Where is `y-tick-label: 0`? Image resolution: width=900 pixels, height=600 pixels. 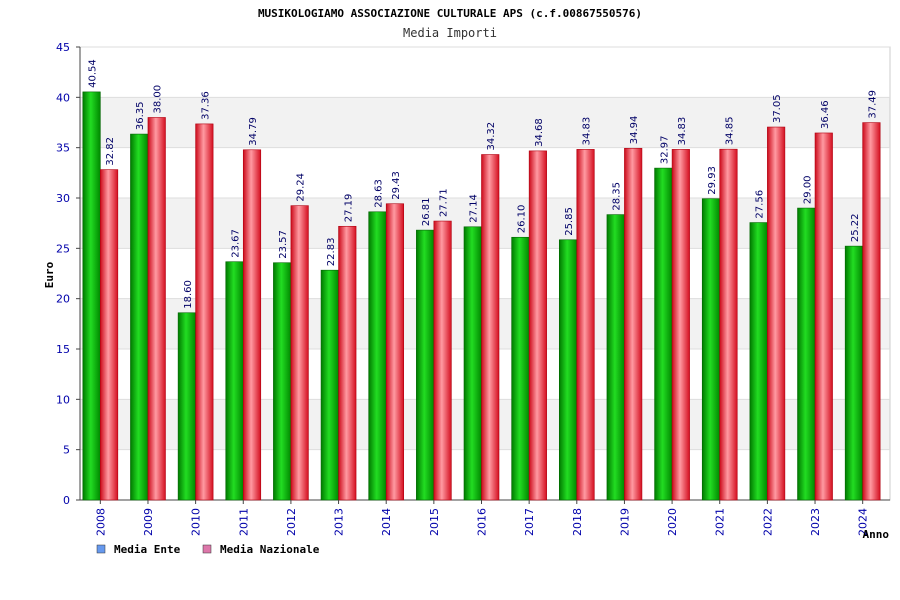 y-tick-label: 0 is located at coordinates (66, 500).